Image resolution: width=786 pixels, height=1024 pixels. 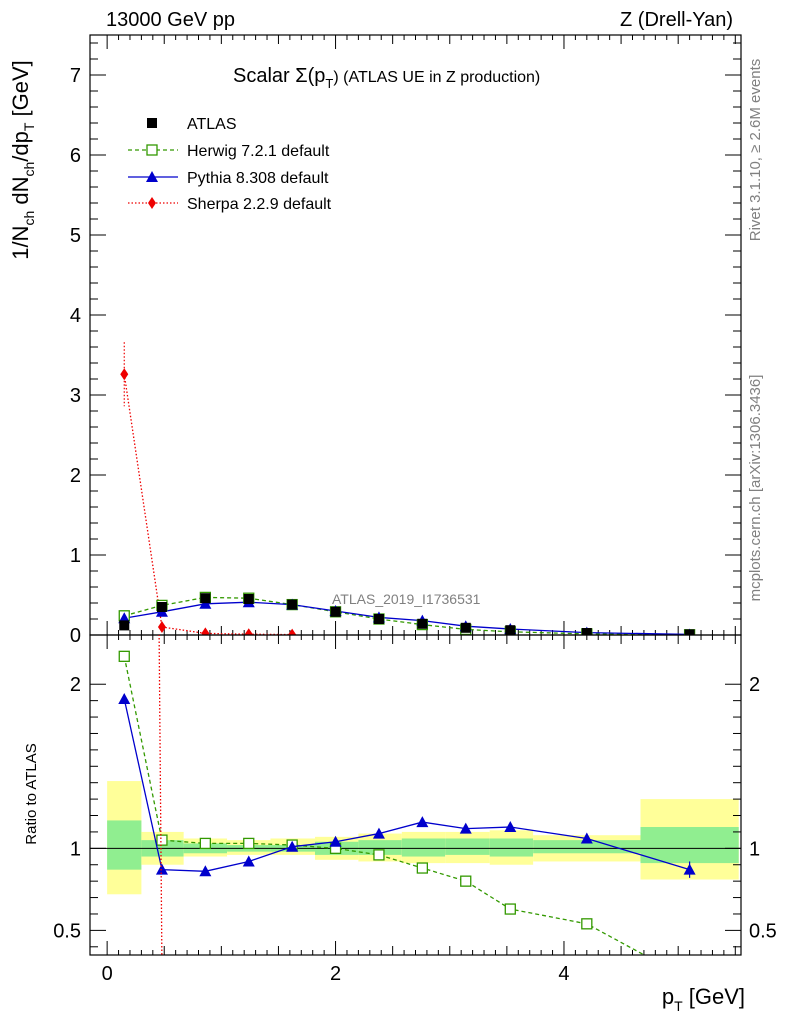 What do you see at coordinates (563, 974) in the screenshot?
I see `x-tick-label: 4` at bounding box center [563, 974].